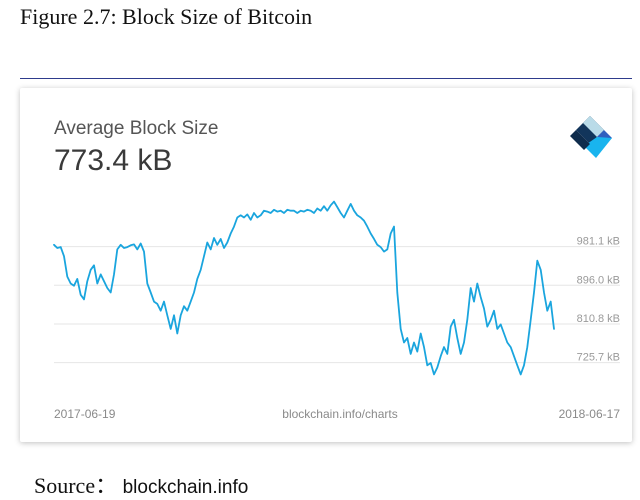 The image size is (640, 500). What do you see at coordinates (598, 358) in the screenshot?
I see `y-tick-label: 725.7 kB` at bounding box center [598, 358].